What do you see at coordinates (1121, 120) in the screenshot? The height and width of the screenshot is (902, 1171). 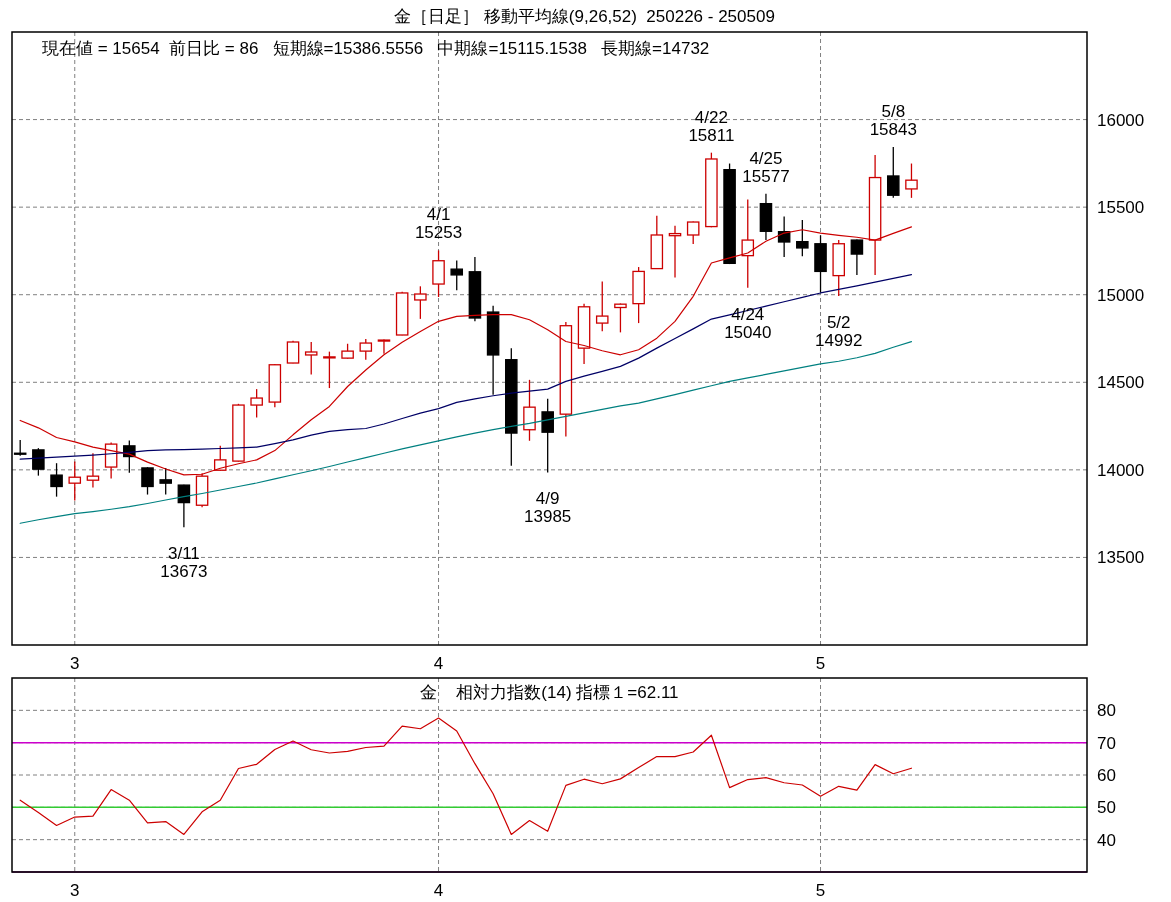 I see `y-tick-label: 16000` at bounding box center [1121, 120].